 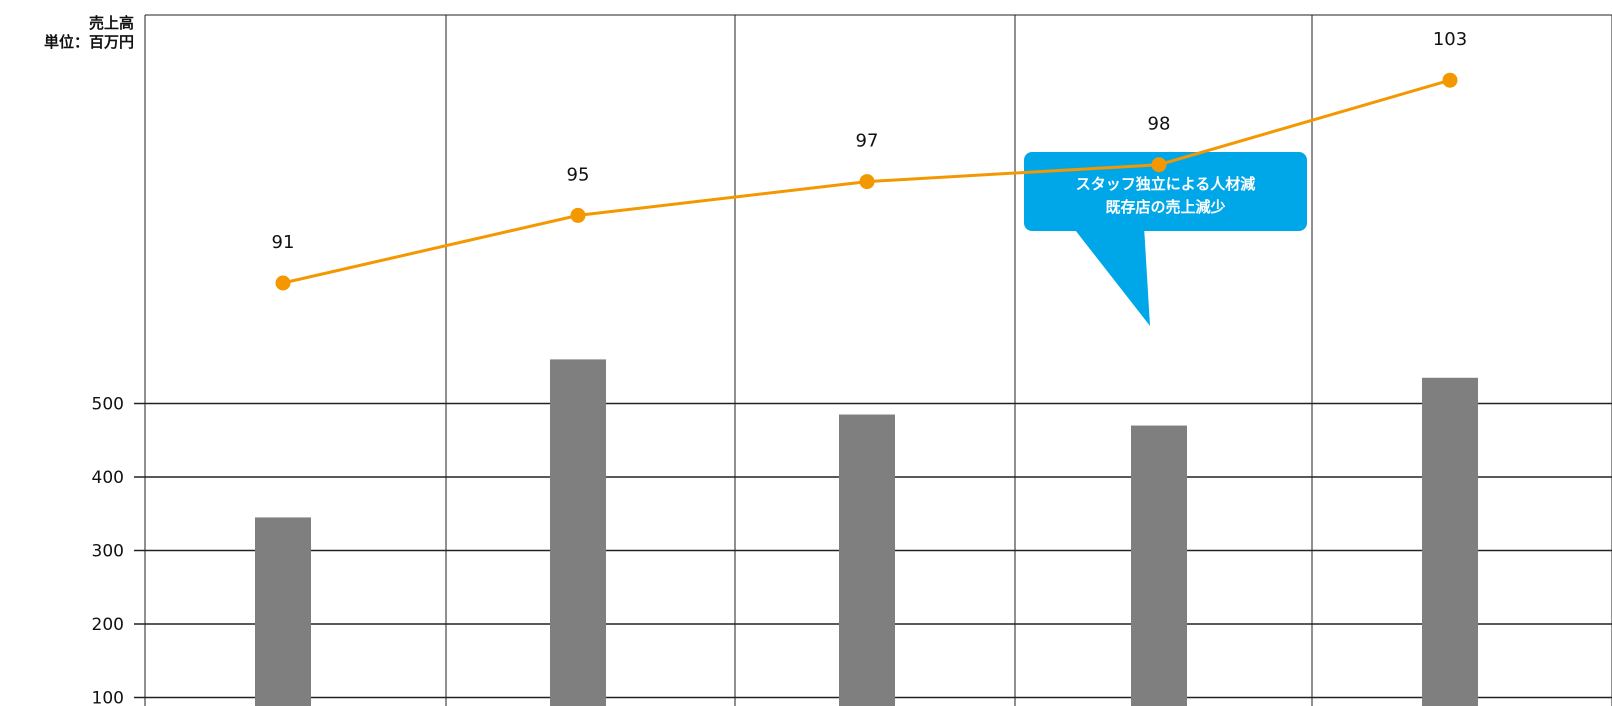 I want to click on callout-tail, so click(x=1111, y=276).